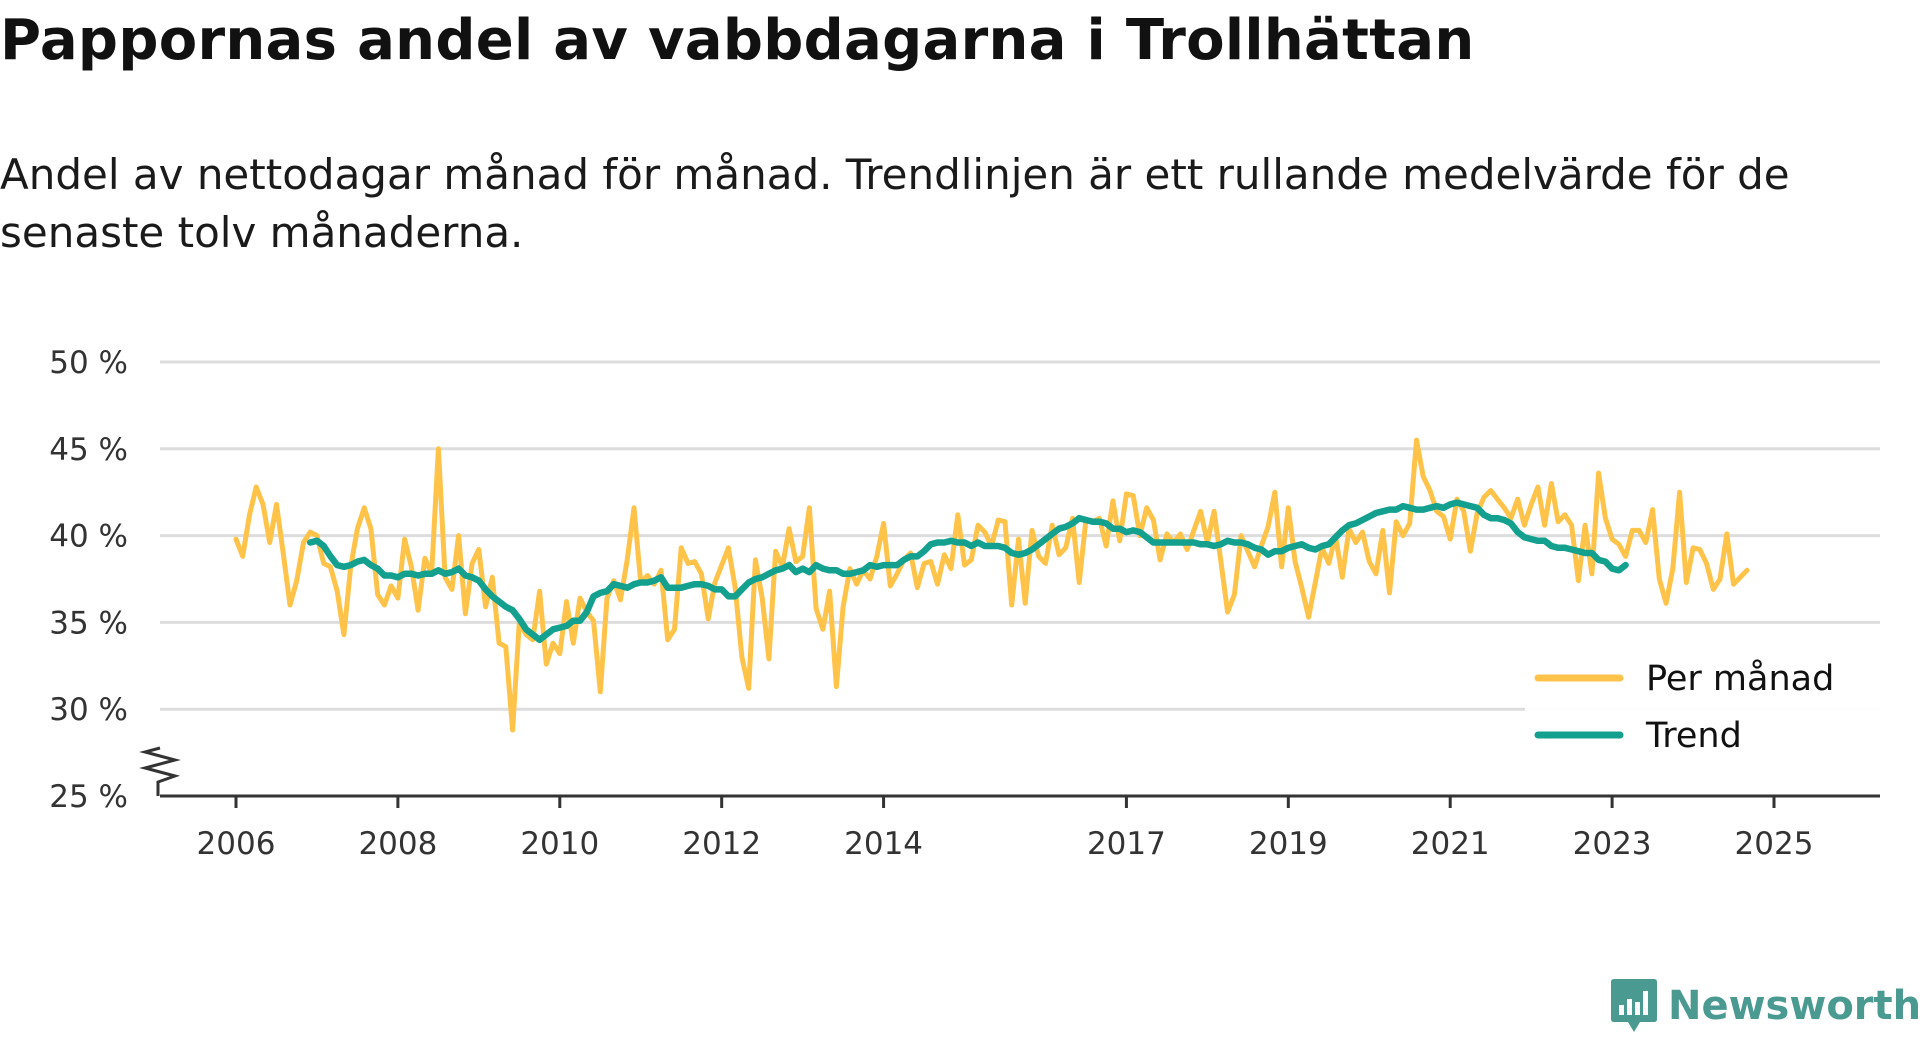  I want to click on legend-label-trend: Trend, so click(1693, 736).